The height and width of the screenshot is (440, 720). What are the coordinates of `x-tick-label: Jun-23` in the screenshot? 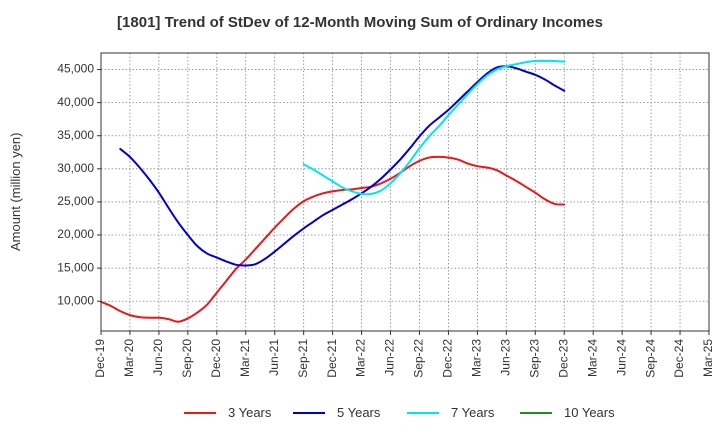 It's located at (506, 357).